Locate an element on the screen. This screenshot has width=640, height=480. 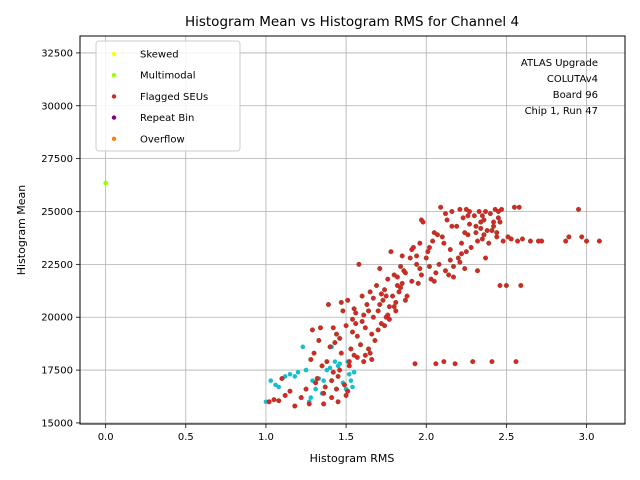
x-tick-label: 1.5 is located at coordinates (346, 437).